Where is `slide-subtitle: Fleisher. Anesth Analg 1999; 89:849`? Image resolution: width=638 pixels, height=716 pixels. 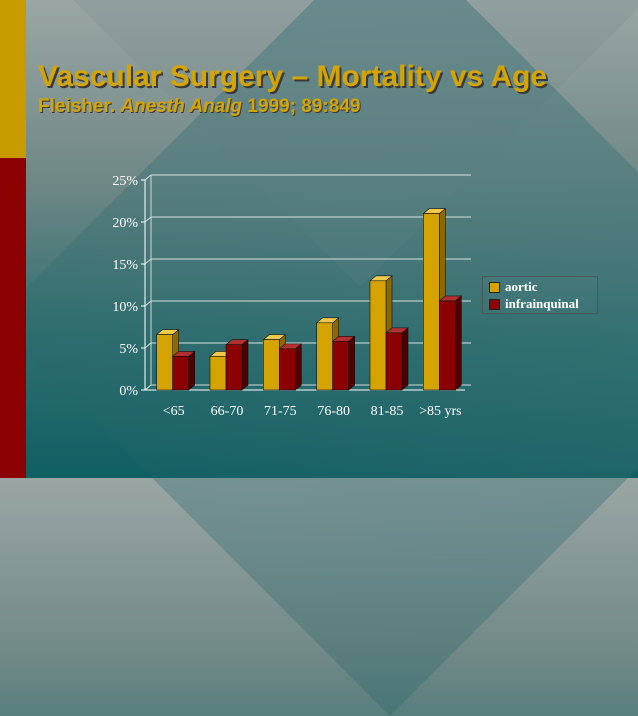
slide-subtitle: Fleisher. Anesth Analg 1999; 89:849 is located at coordinates (199, 107).